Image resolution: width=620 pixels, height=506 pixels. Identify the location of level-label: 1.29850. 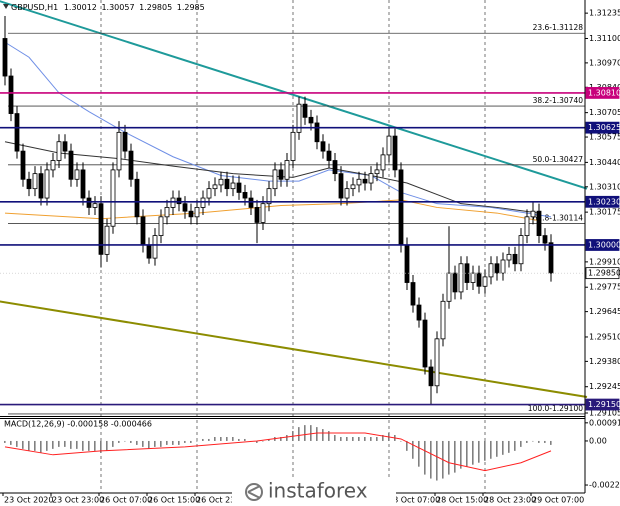
(604, 273).